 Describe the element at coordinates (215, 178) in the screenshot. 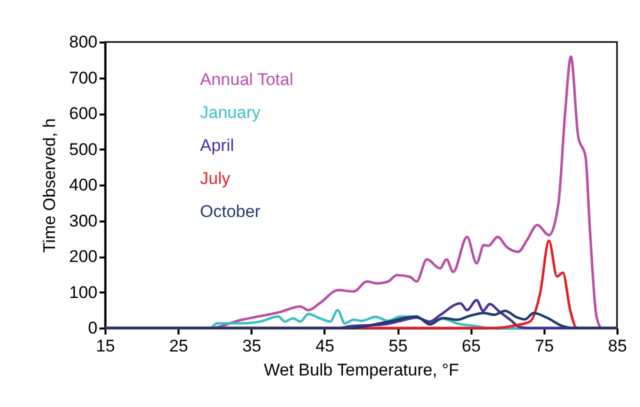

I see `text: July` at that location.